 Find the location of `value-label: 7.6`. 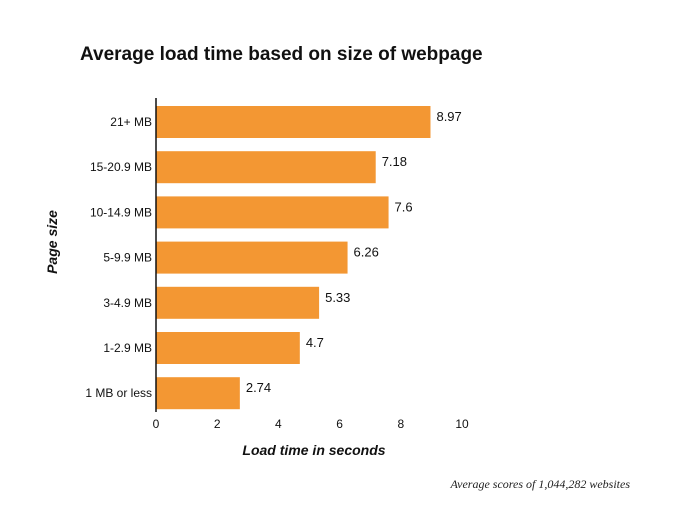

value-label: 7.6 is located at coordinates (404, 206).